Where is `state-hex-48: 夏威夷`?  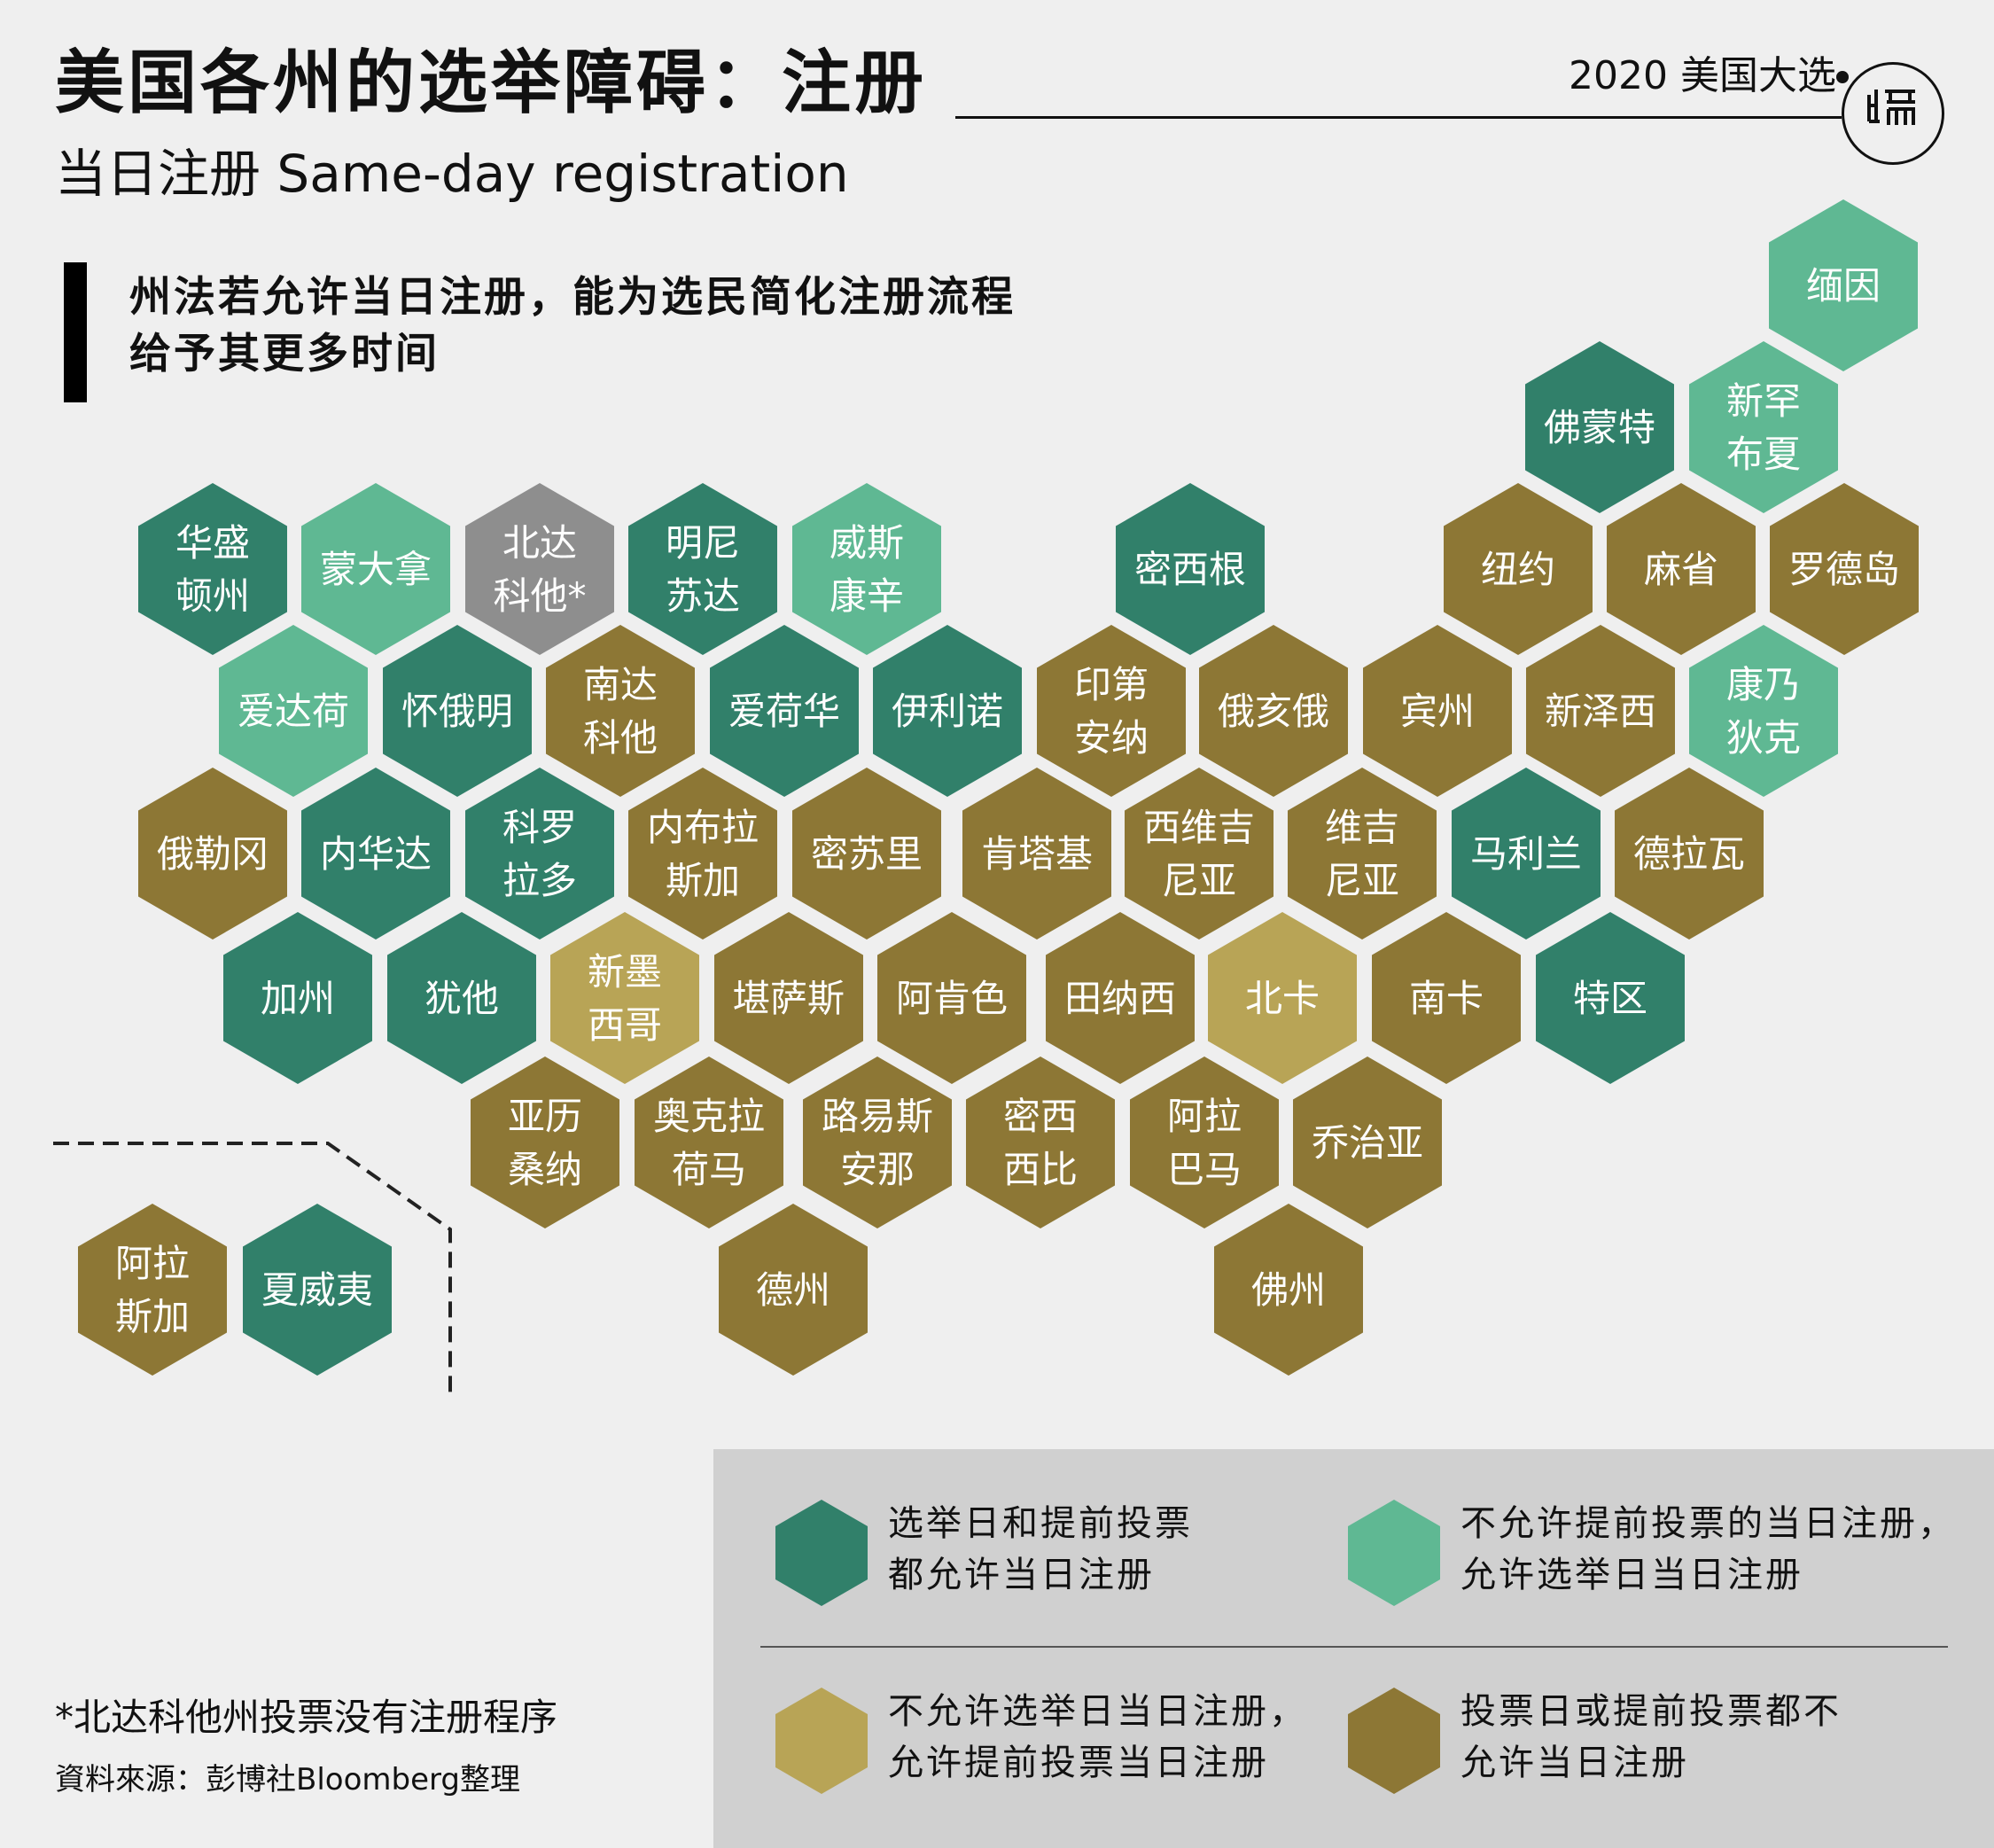 state-hex-48: 夏威夷 is located at coordinates (317, 1290).